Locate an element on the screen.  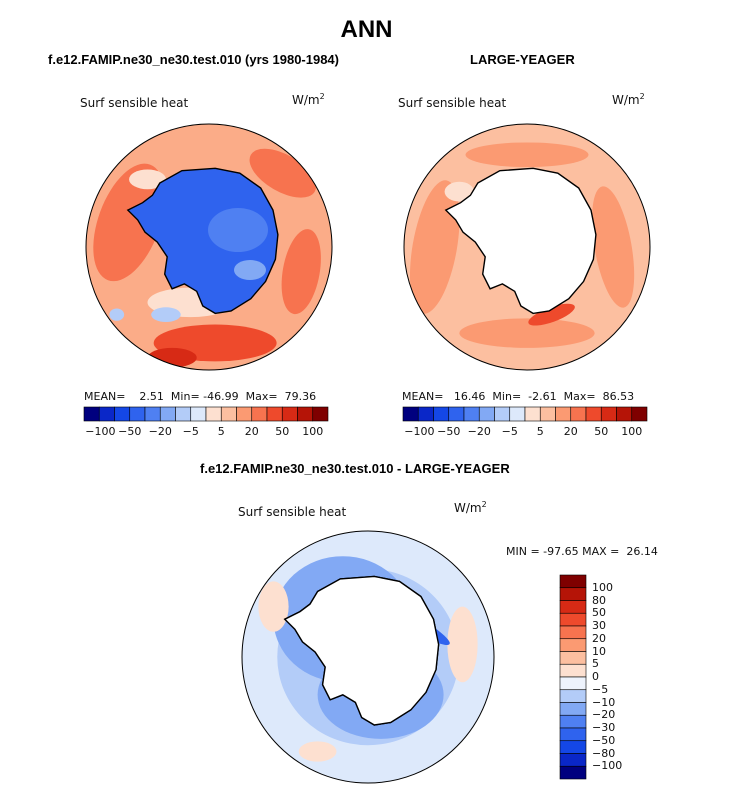
panel-3-stats: MIN = -97.65 MAX = 26.14 is located at coordinates (582, 551).